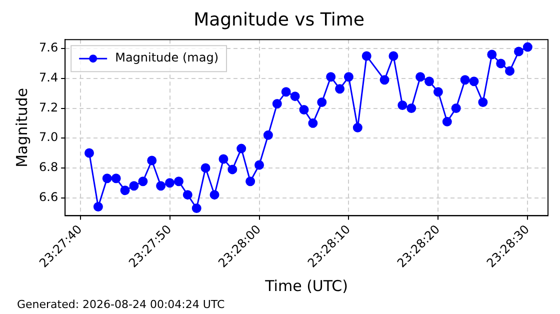 The image size is (560, 314). Describe the element at coordinates (48, 47) in the screenshot. I see `y-tick-label: 7.6` at that location.